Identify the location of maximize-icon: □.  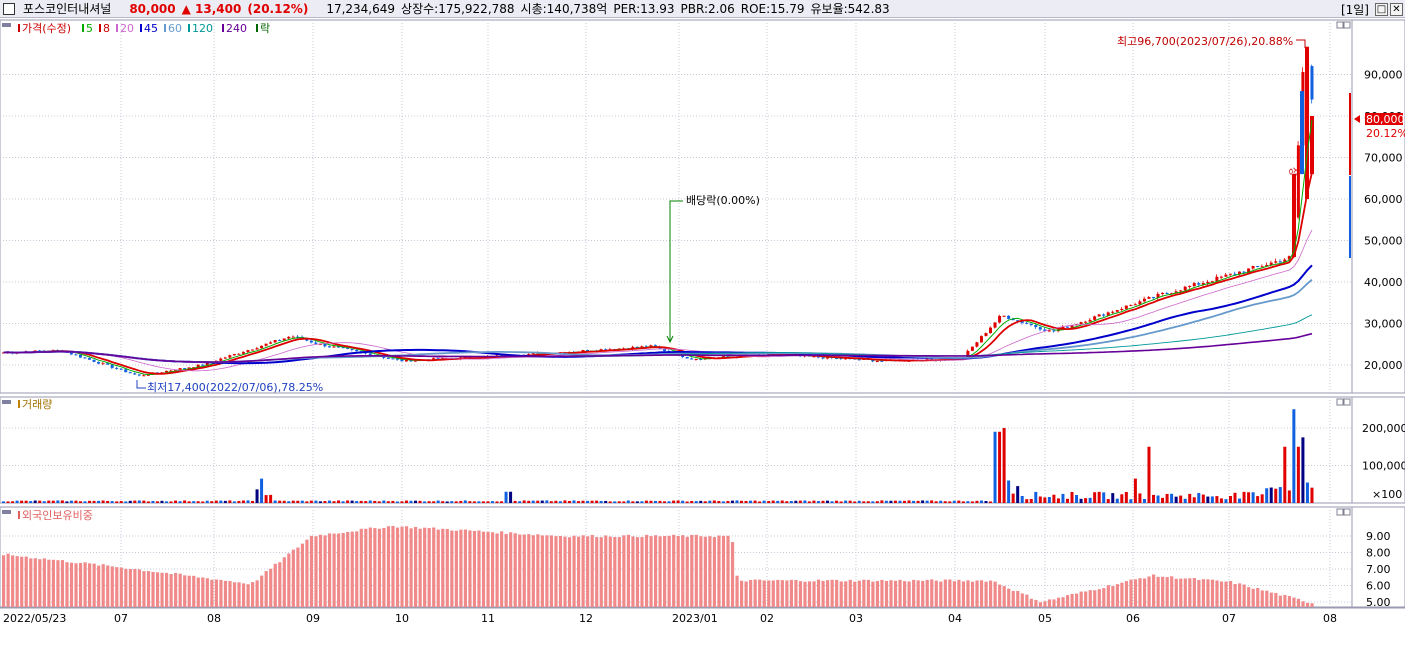
(1381, 9).